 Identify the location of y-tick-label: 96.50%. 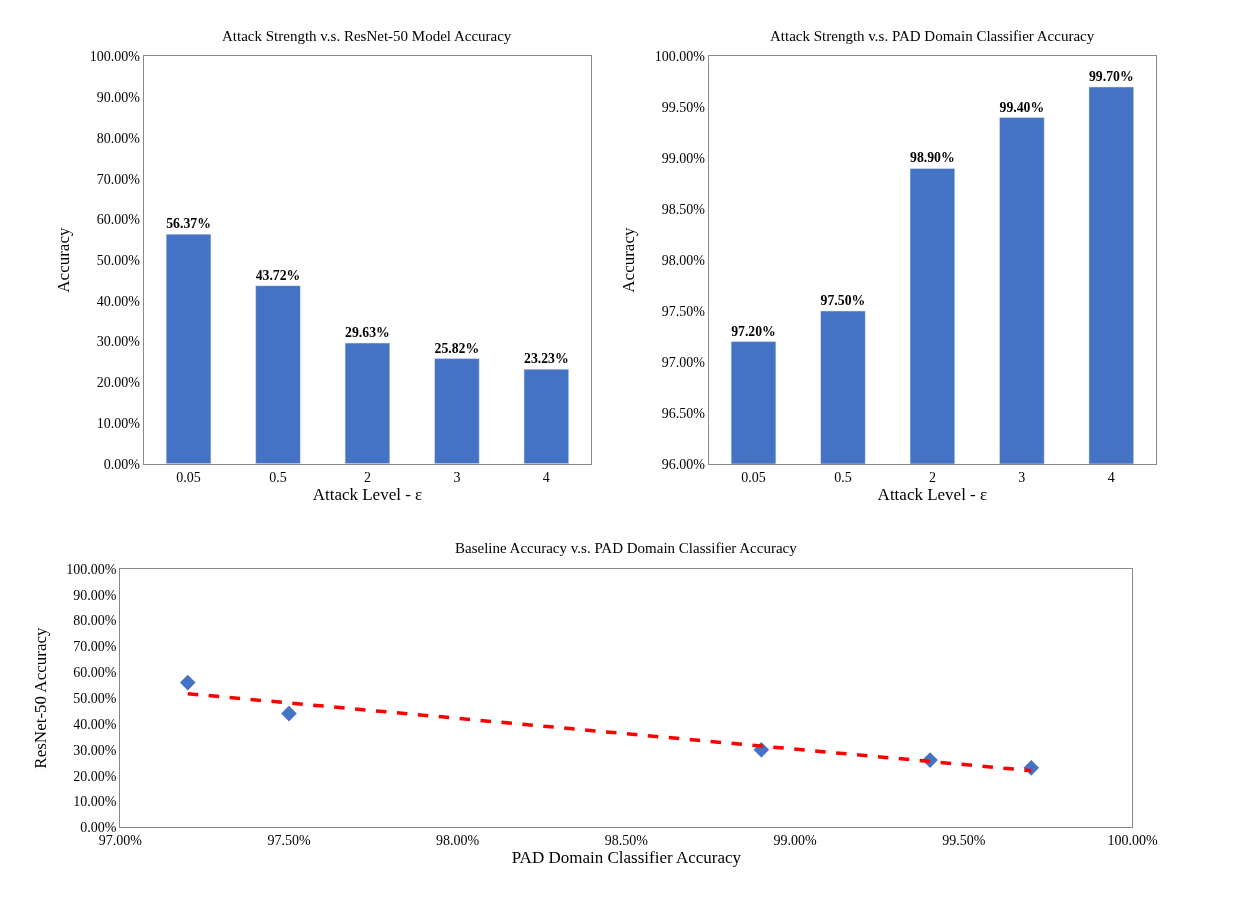
(683, 413).